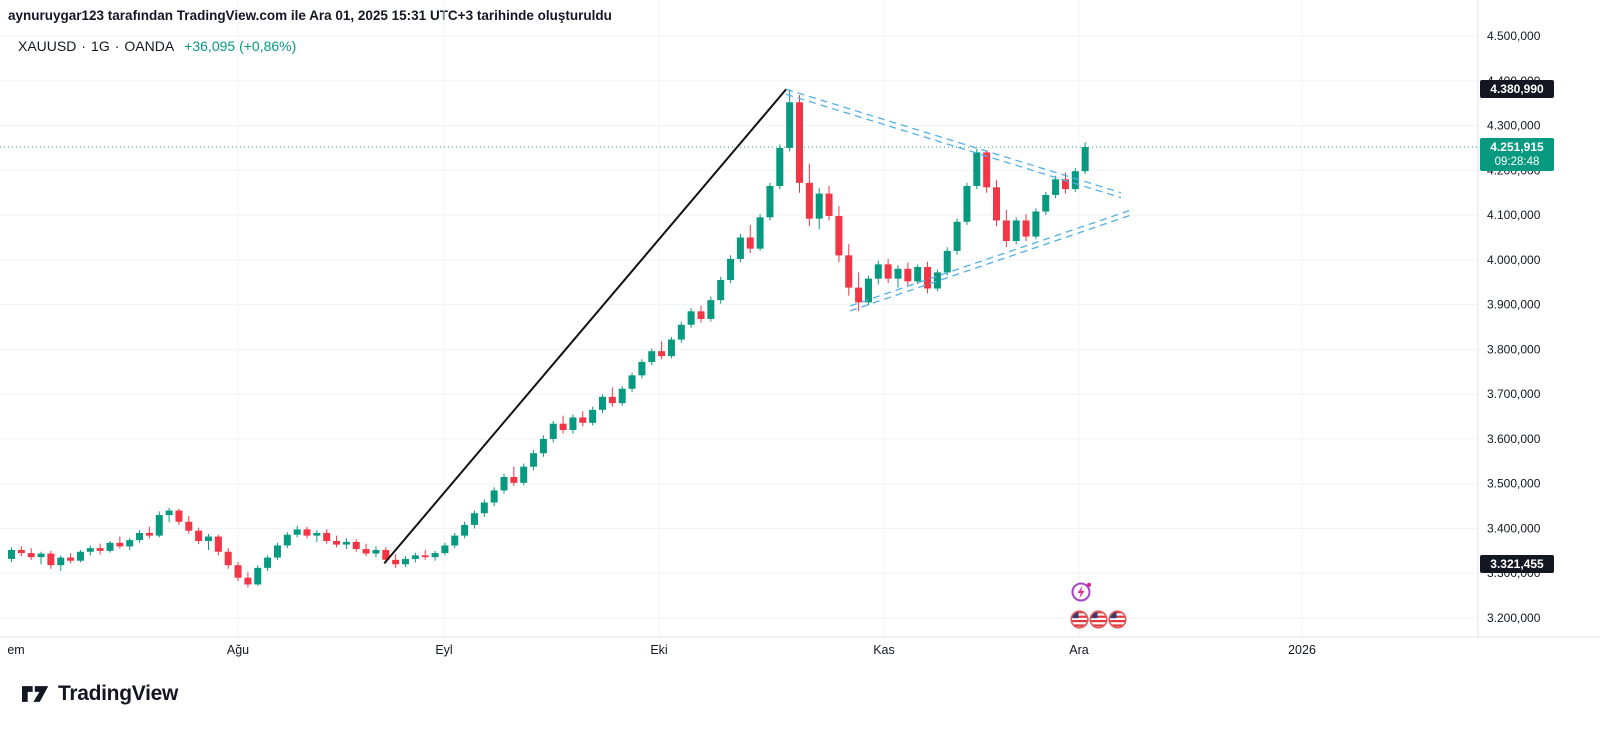 This screenshot has height=745, width=1600. I want to click on last-price-label: 4.251,915, so click(1517, 147).